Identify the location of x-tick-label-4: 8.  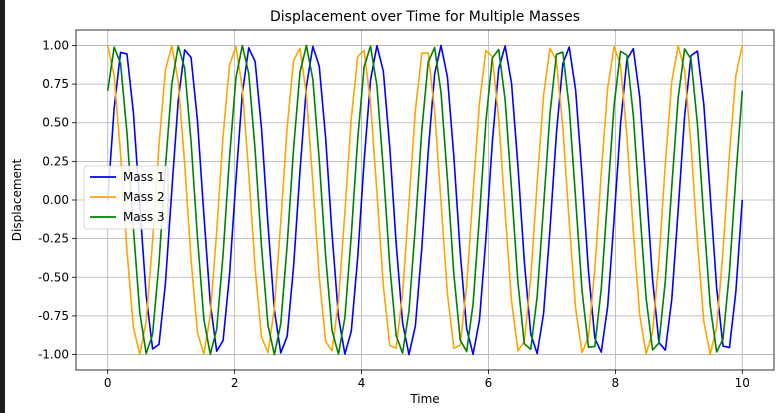
(616, 383).